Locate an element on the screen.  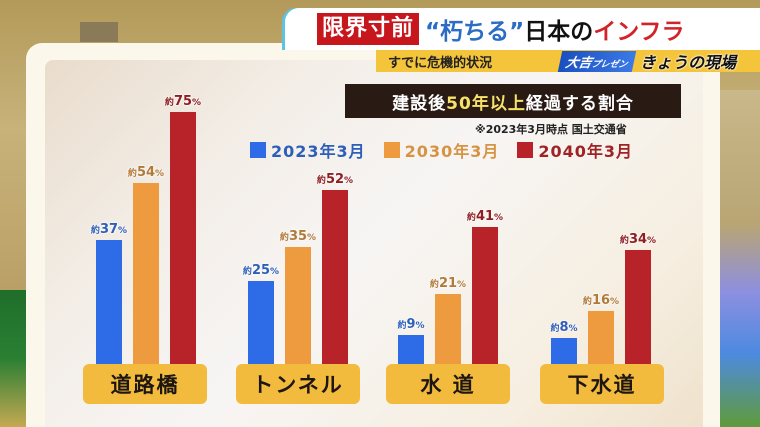
chart-source: ※2023年3月時点 国土交通省 is located at coordinates (551, 129).